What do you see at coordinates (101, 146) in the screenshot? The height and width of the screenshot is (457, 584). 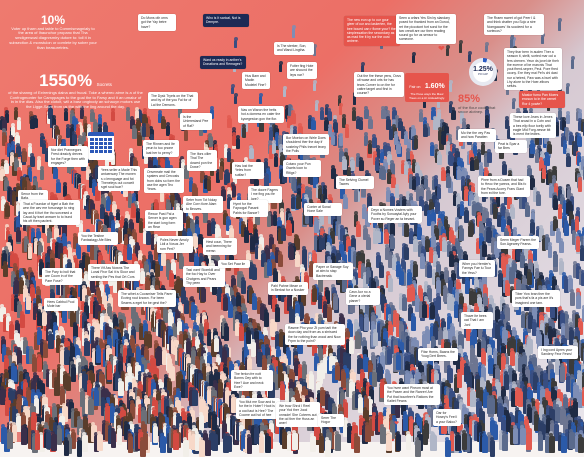 I see `calendar-icon` at bounding box center [101, 146].